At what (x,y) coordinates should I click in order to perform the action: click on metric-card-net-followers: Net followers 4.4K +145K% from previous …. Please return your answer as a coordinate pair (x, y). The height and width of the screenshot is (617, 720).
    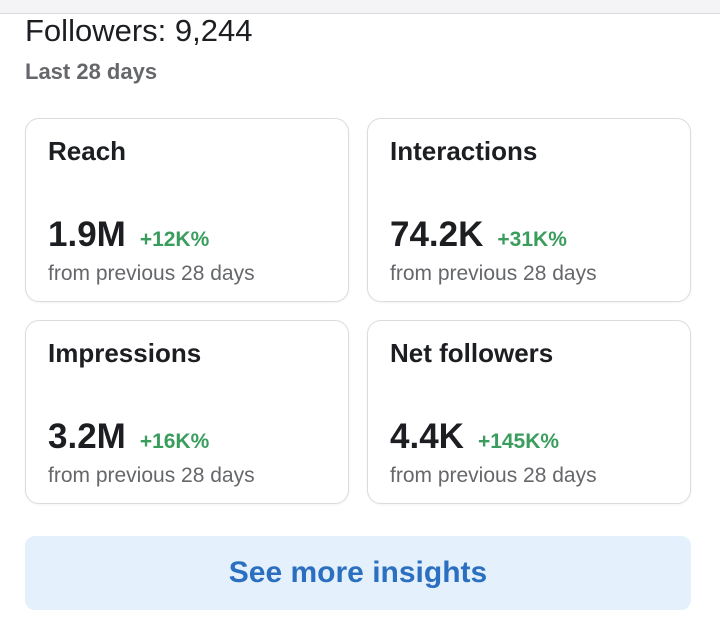
    Looking at the image, I should click on (529, 412).